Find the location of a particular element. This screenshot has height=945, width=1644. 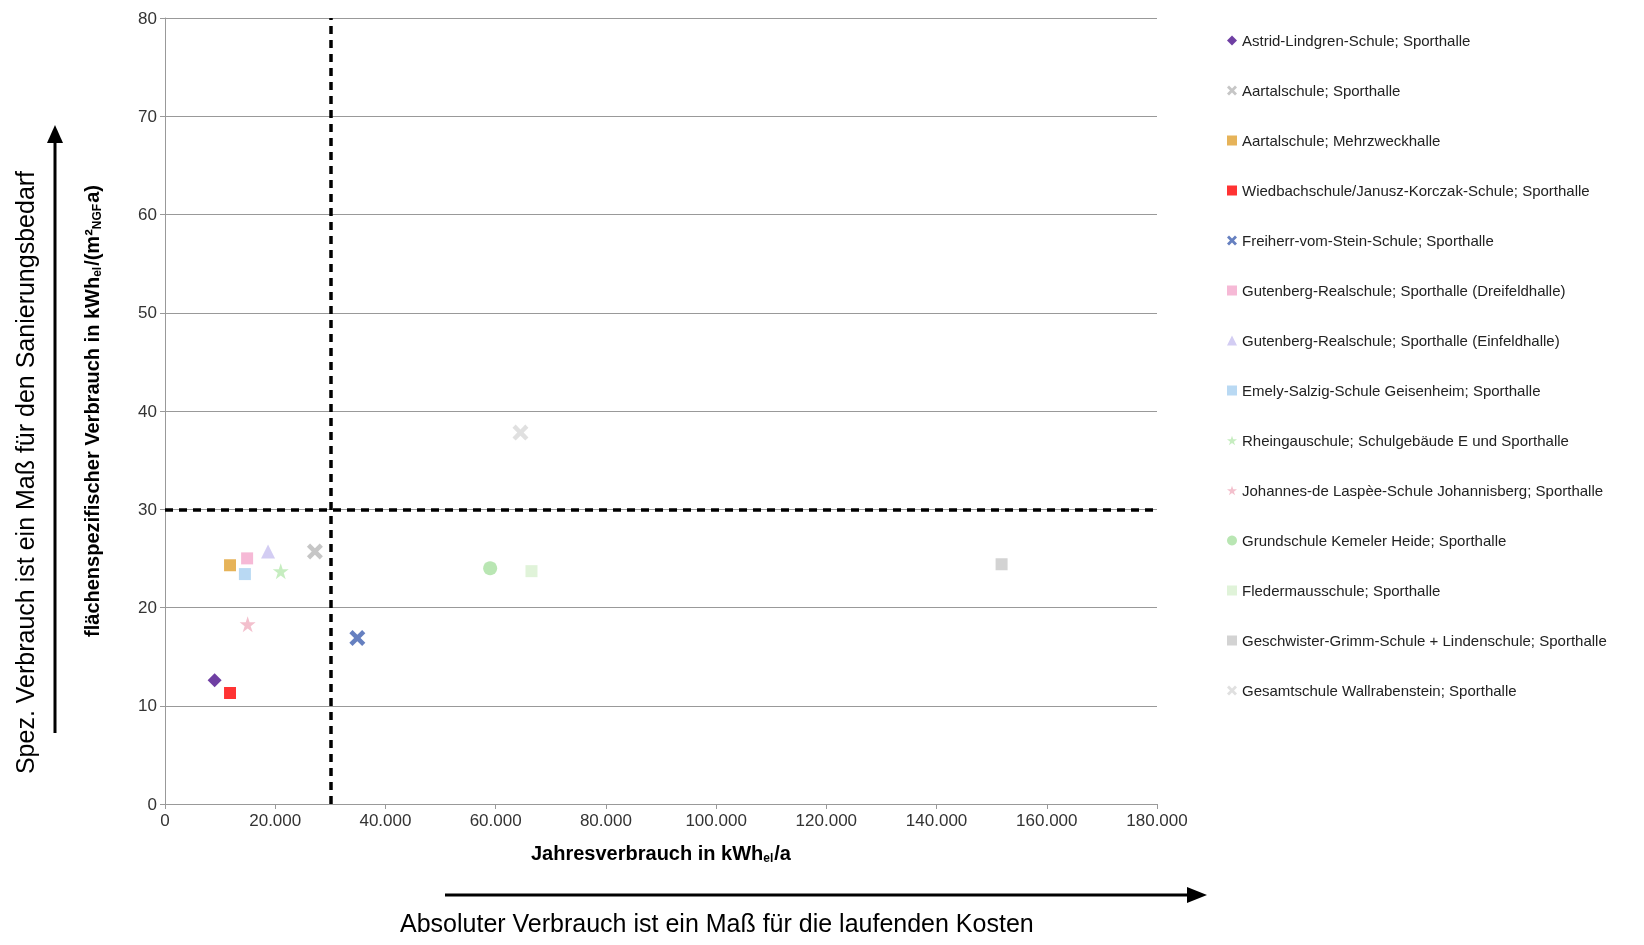

x-tick-label: 80.000 is located at coordinates (605, 820).